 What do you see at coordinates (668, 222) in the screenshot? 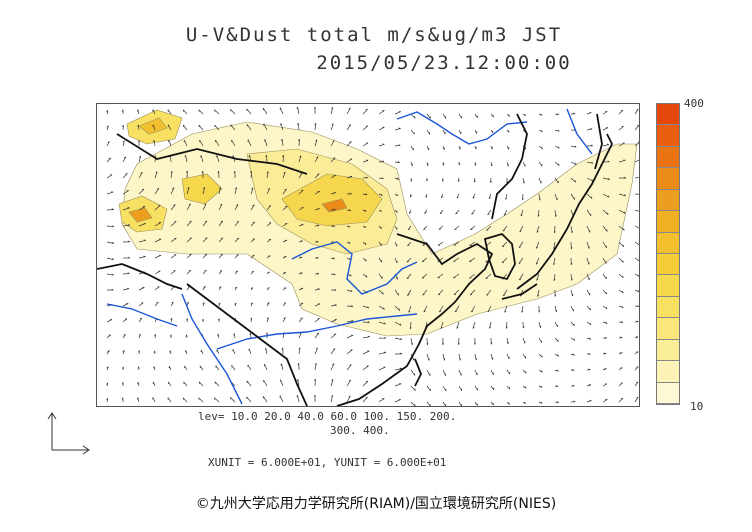
I see `color-legend-swatch` at bounding box center [668, 222].